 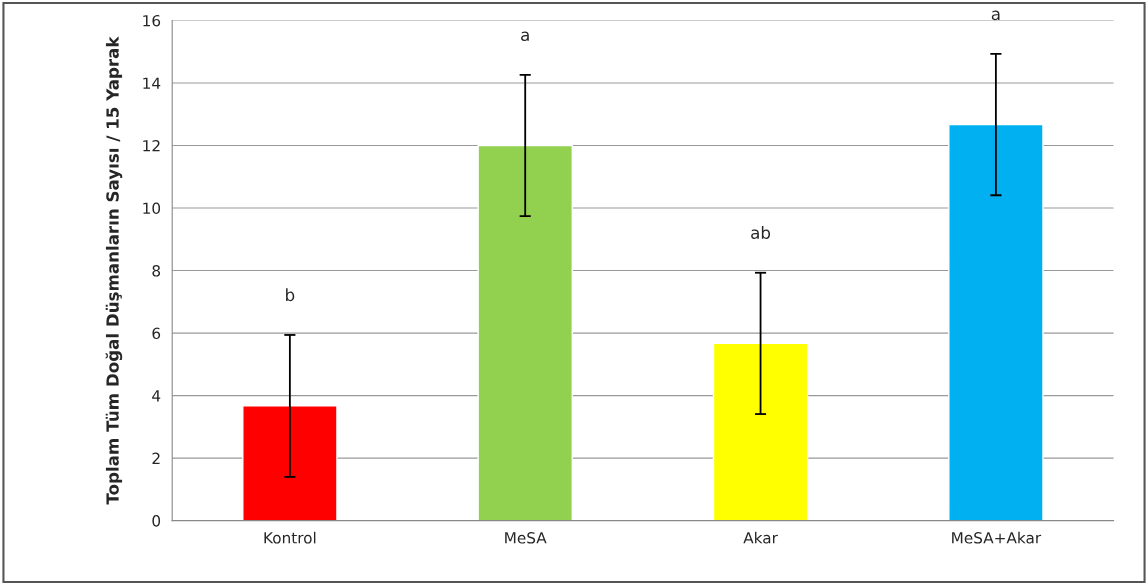 I want to click on y-axis-title: Toplam Tüm Doğal Düşmanların Sayısı / 15 Yaprak, so click(x=114, y=270).